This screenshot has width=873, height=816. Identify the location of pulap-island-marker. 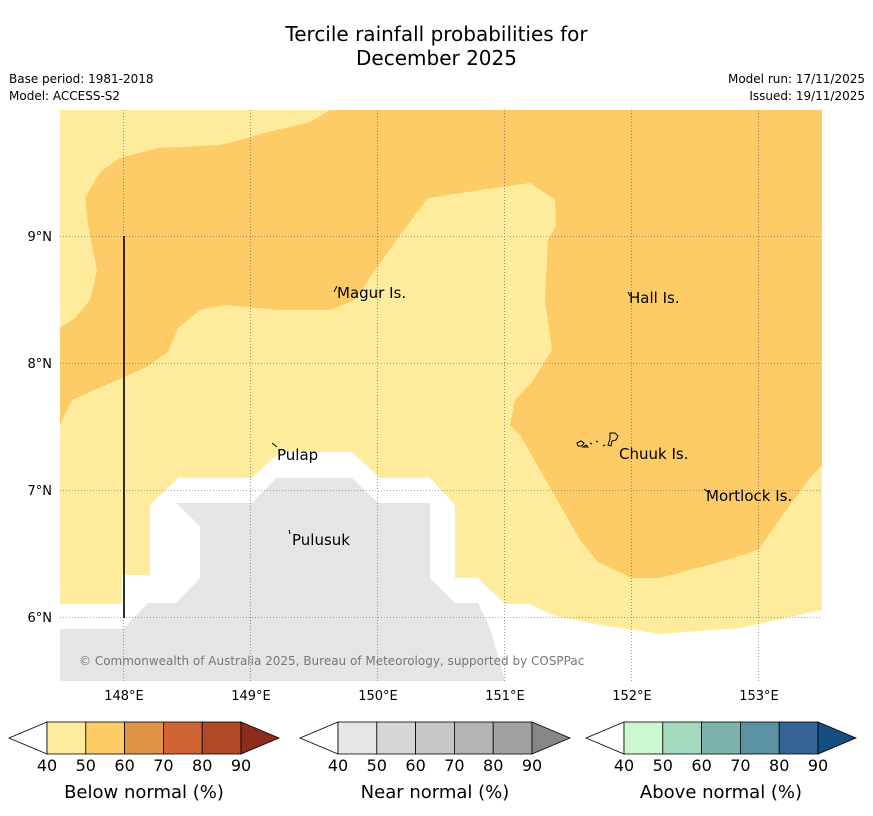
(274, 445).